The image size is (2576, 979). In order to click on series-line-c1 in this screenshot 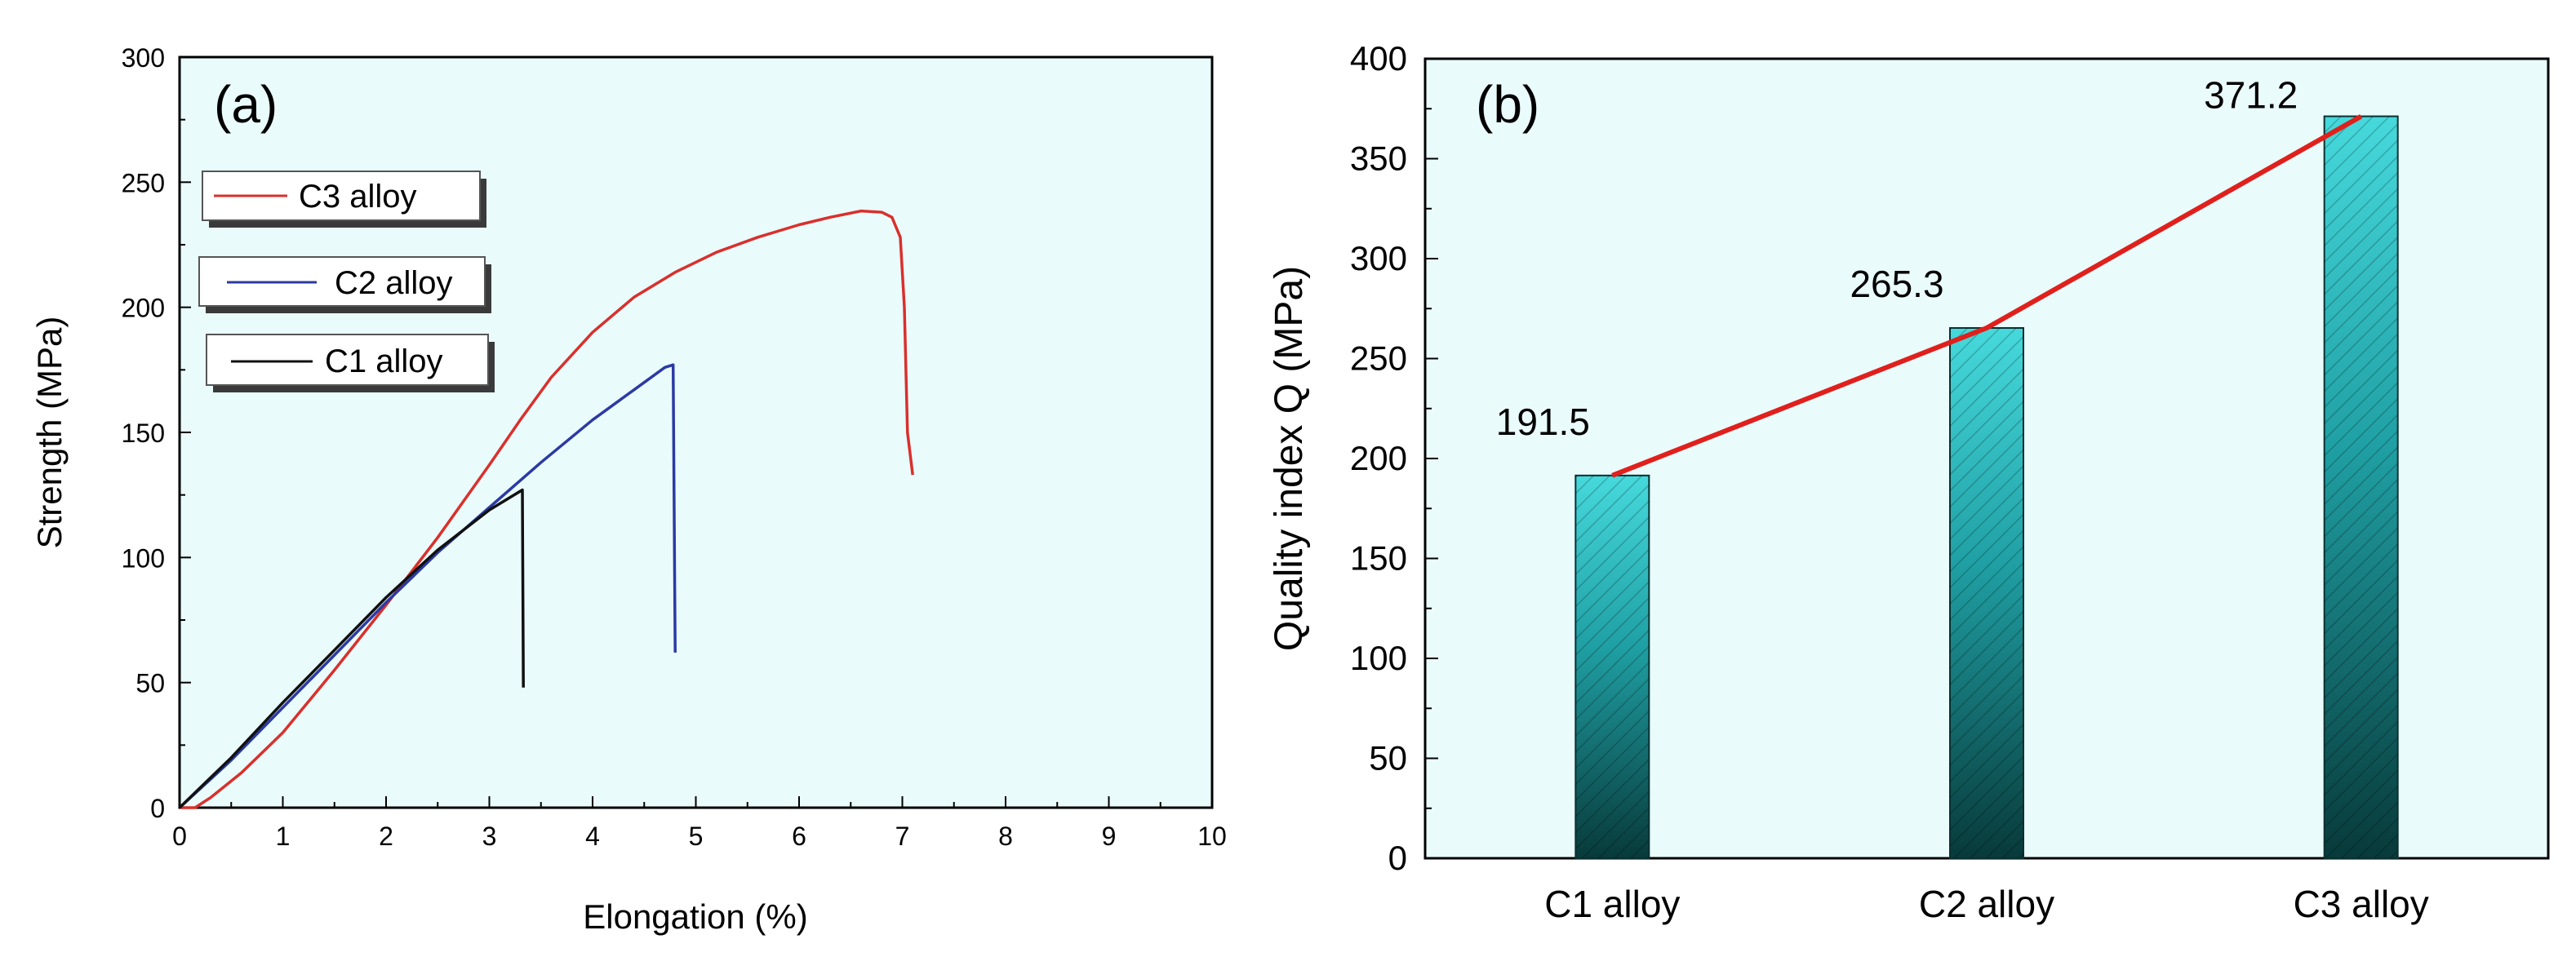, I will do `click(351, 648)`.